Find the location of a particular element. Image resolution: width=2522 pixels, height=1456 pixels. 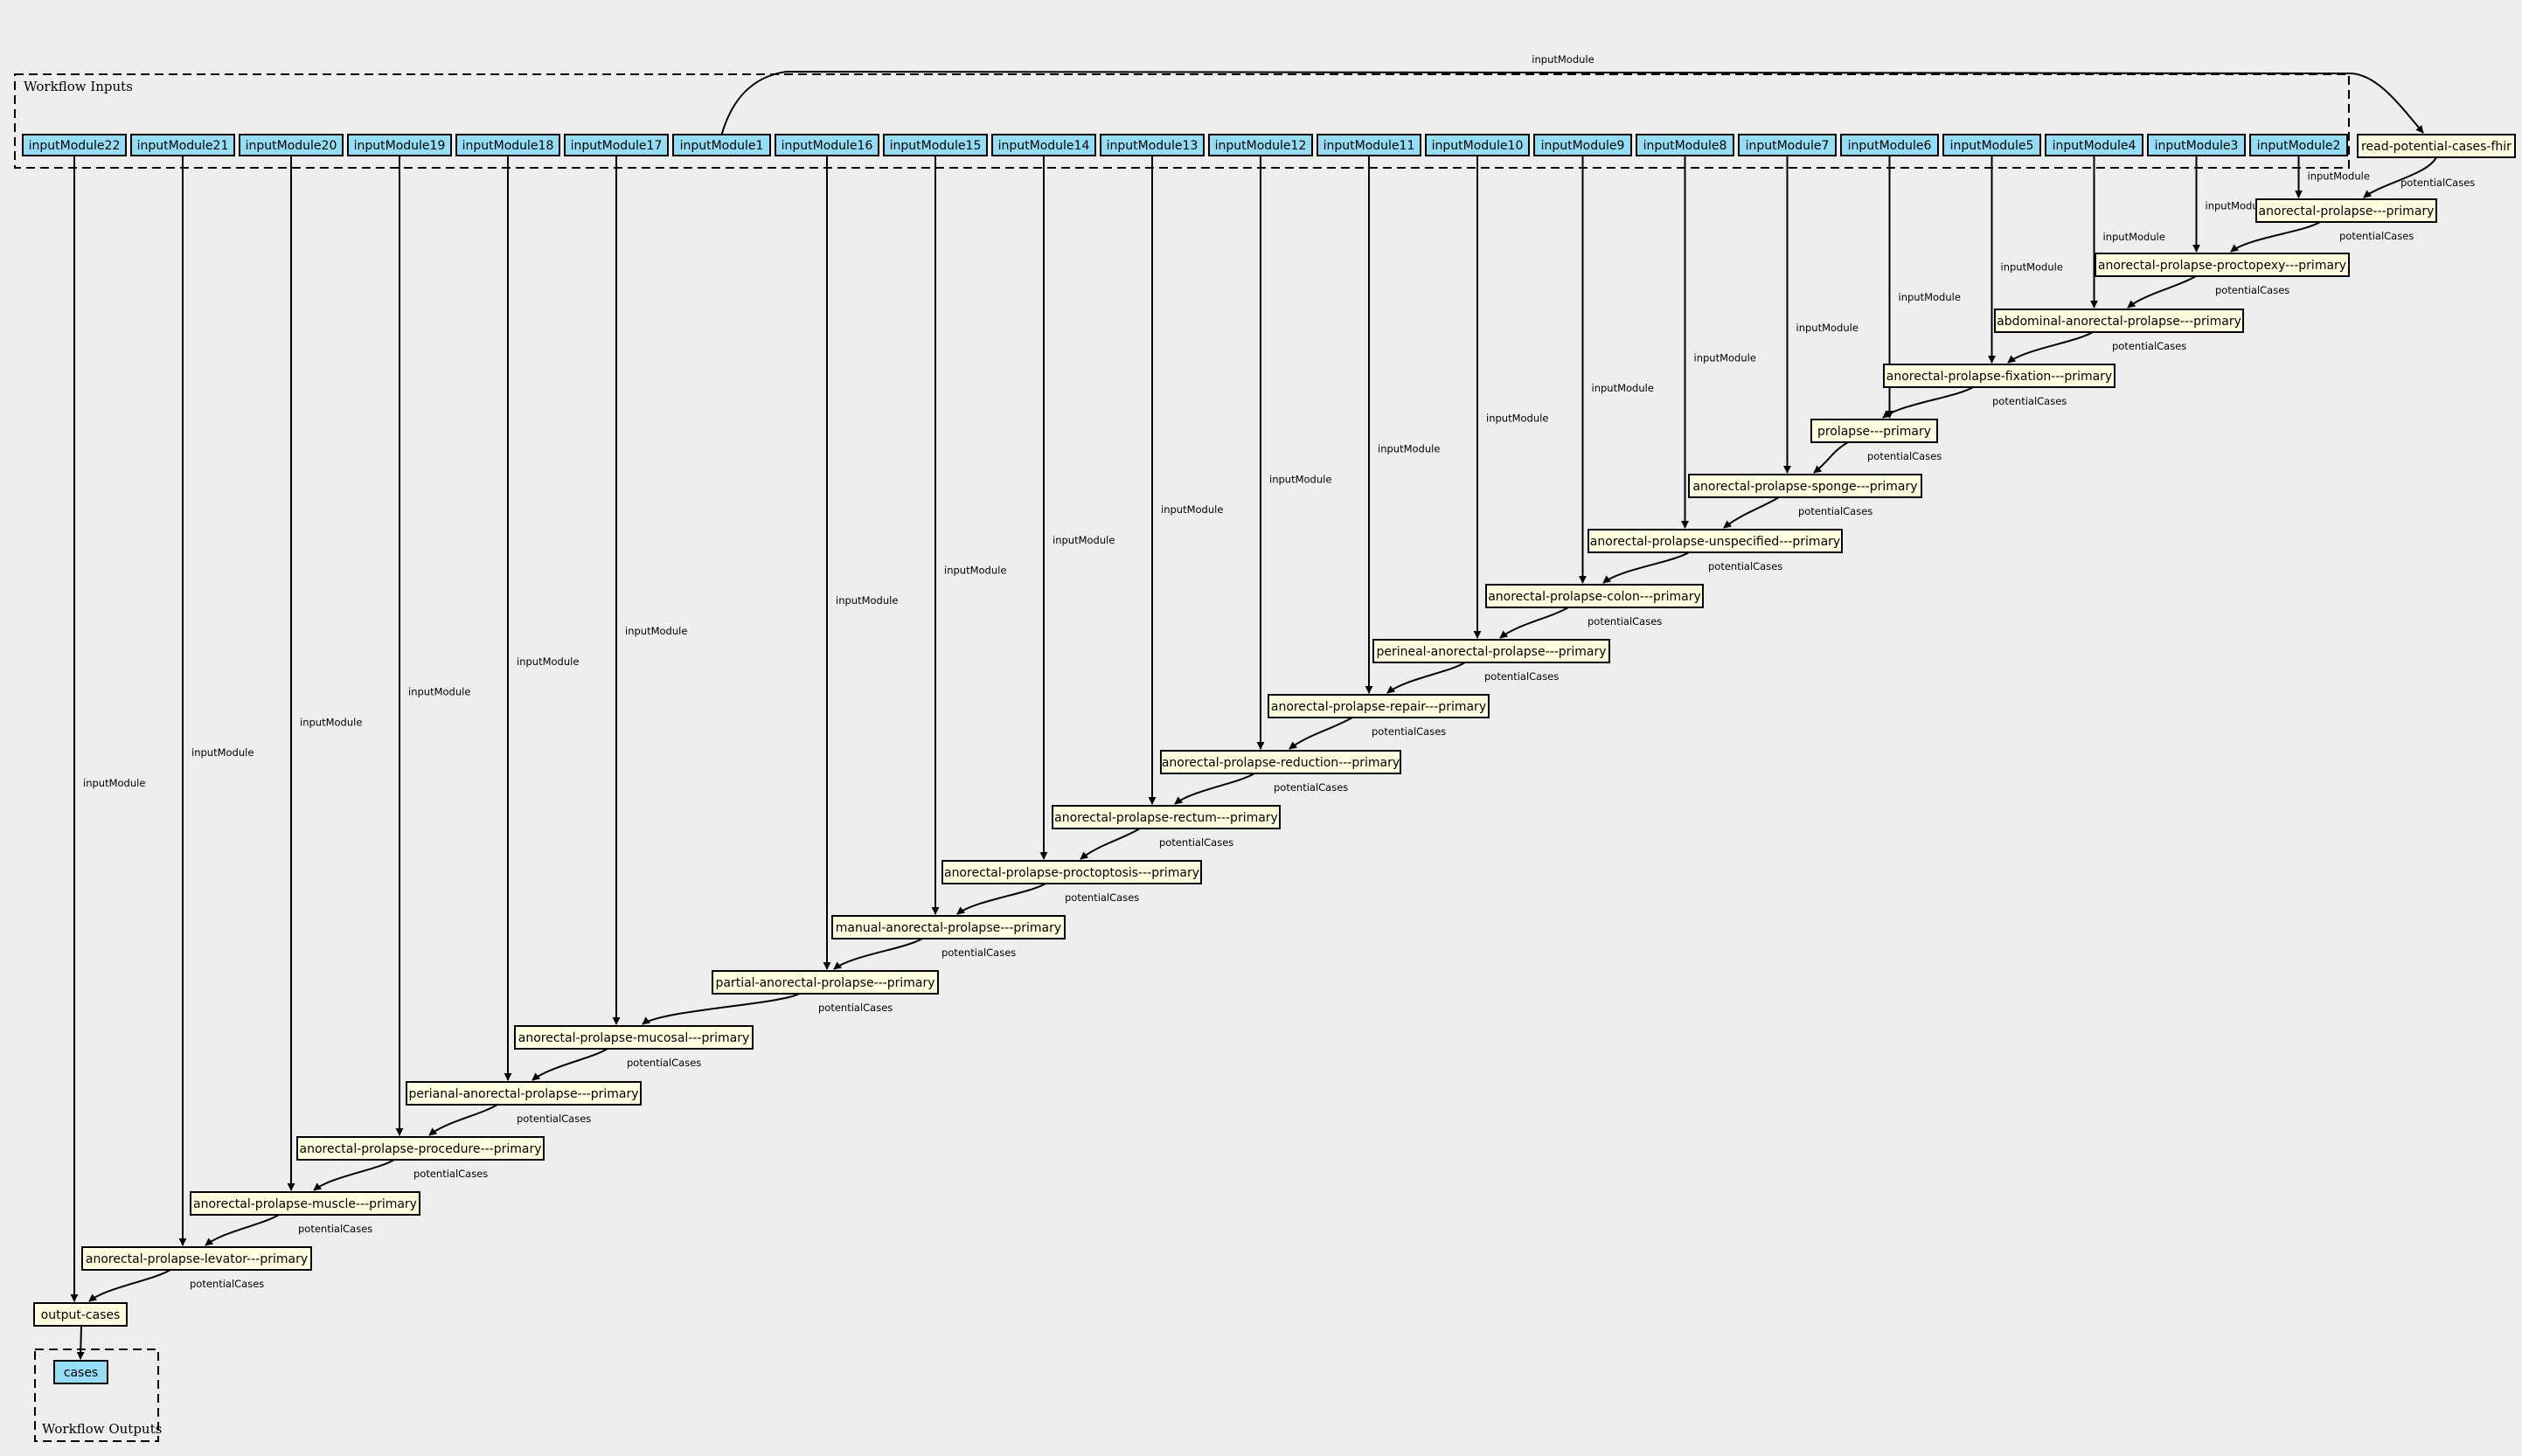

input-node-inputmodule1: inputModule1 is located at coordinates (721, 145).